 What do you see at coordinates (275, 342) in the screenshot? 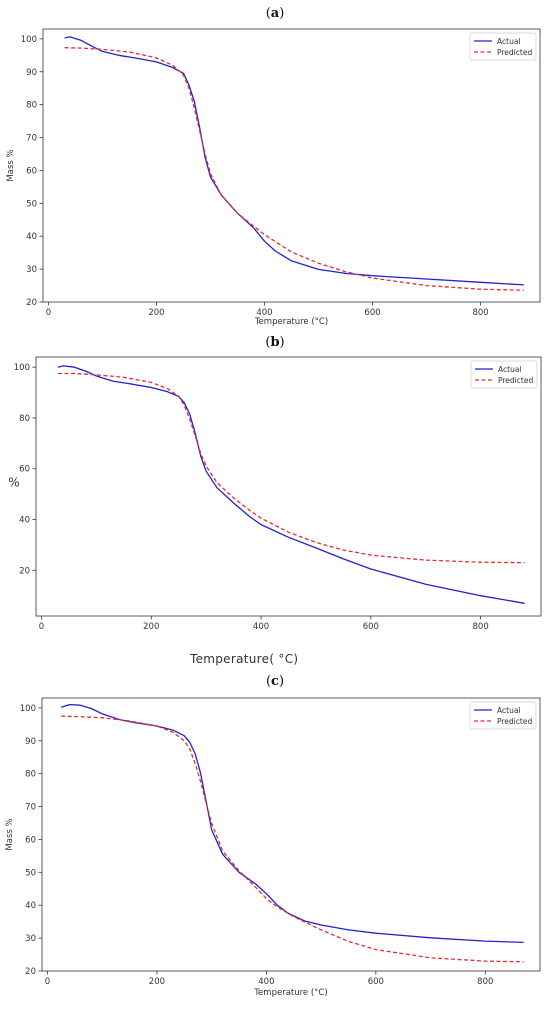
I see `panel-label-b: (b)` at bounding box center [275, 342].